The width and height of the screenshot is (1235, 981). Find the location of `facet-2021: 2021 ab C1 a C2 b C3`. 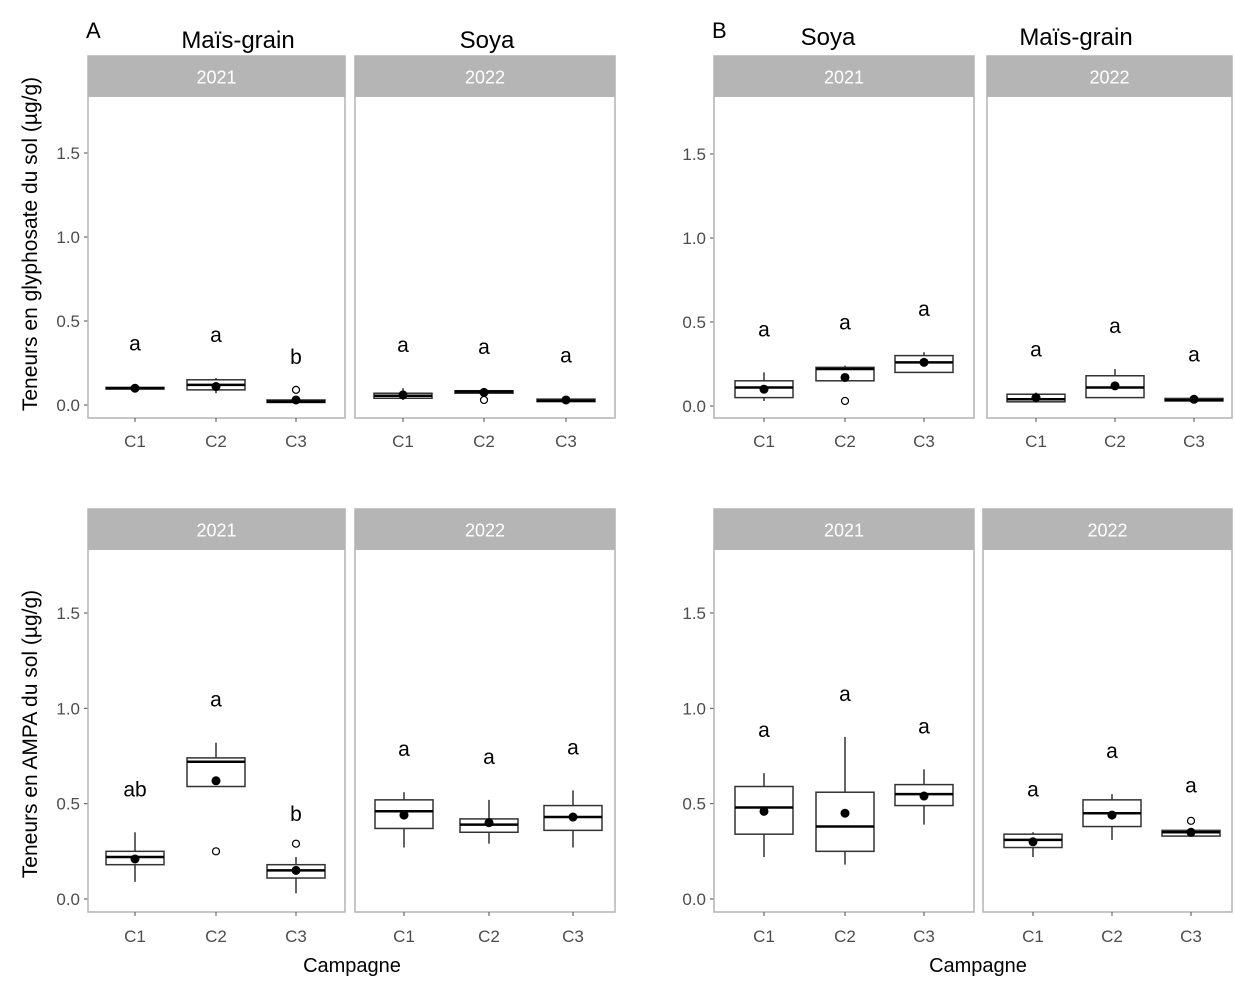

facet-2021: 2021 ab C1 a C2 b C3 is located at coordinates (216, 727).